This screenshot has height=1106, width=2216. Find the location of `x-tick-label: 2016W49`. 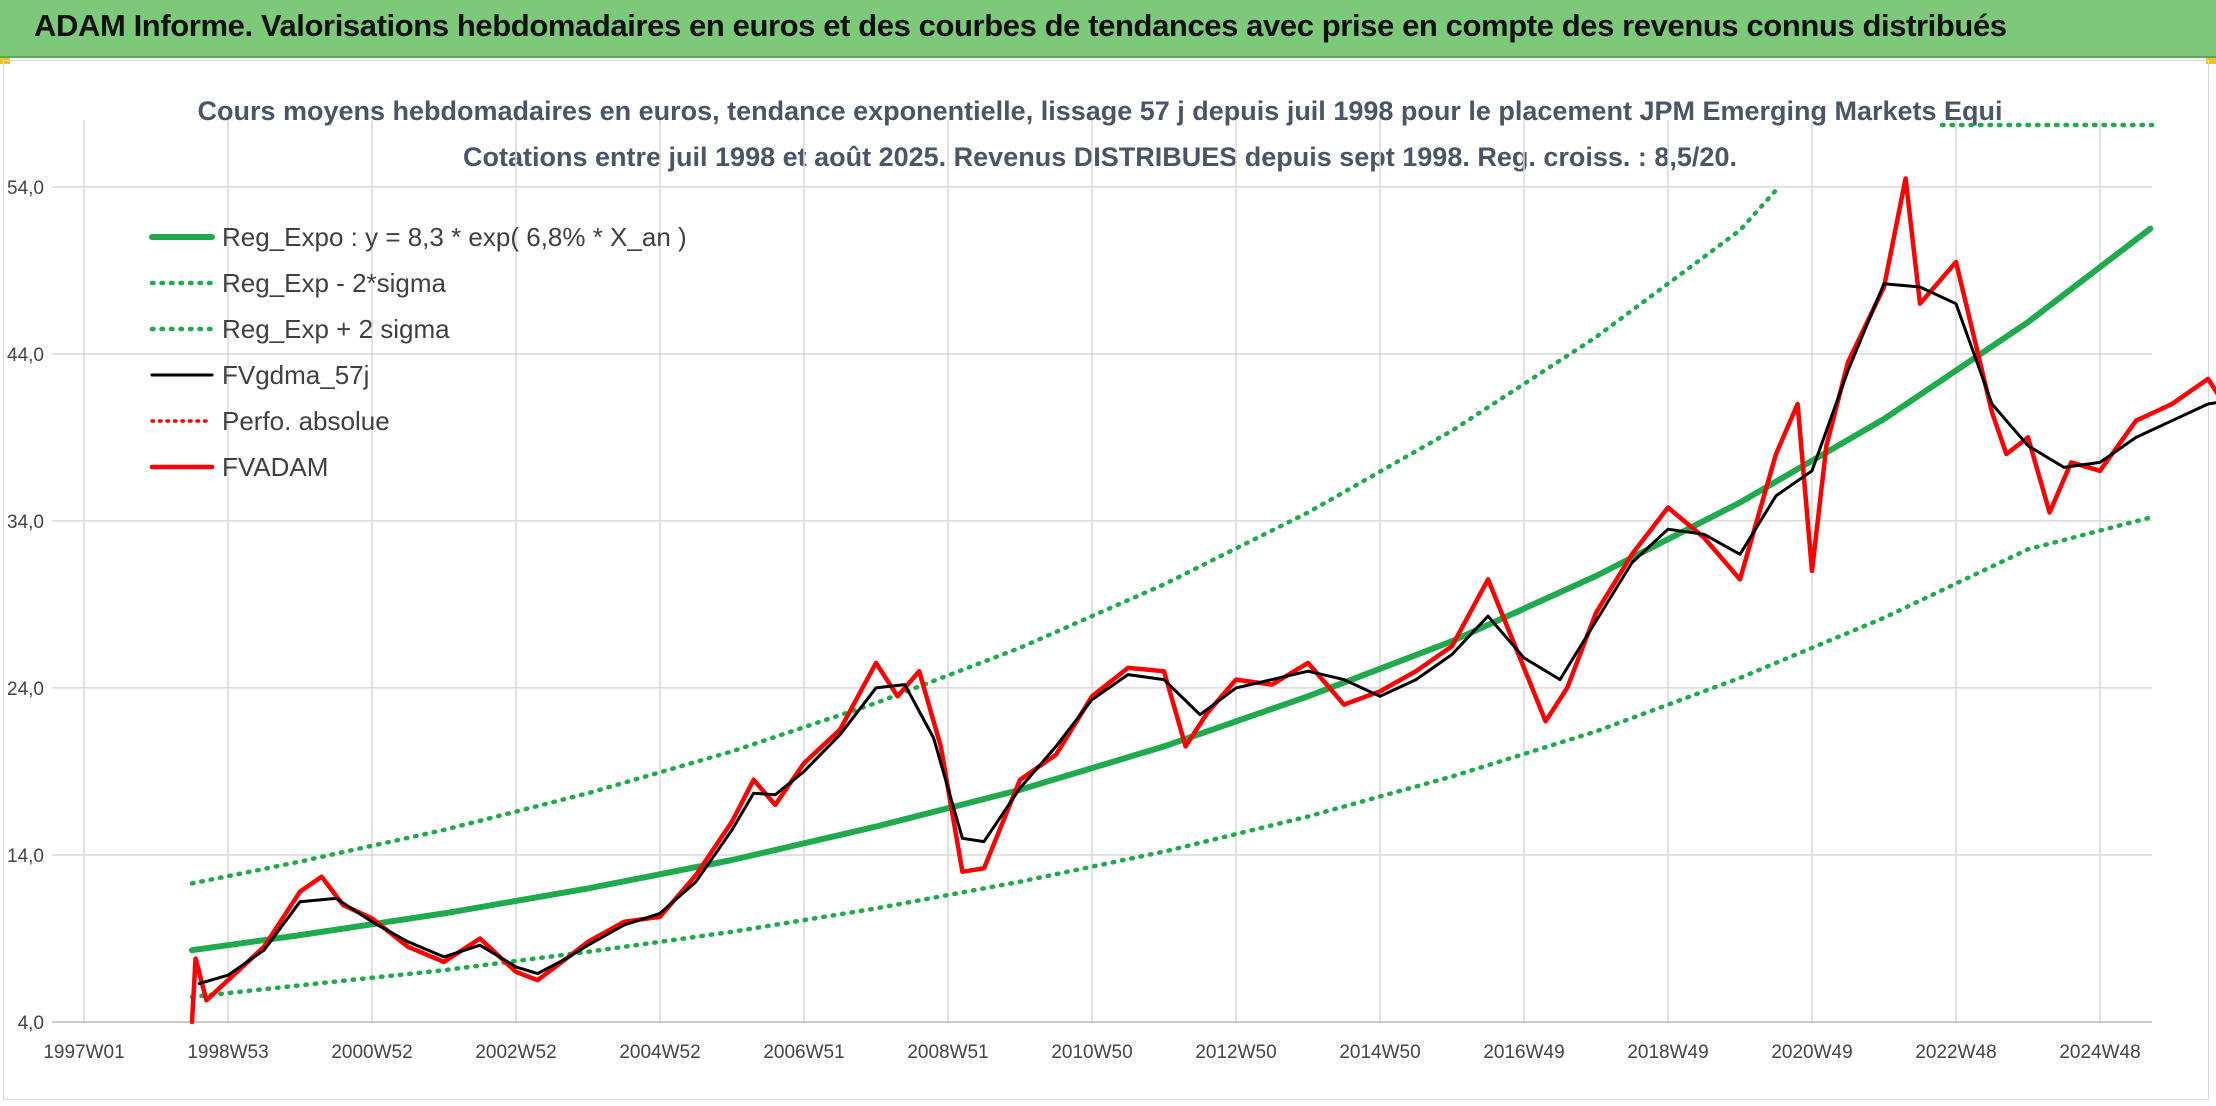

x-tick-label: 2016W49 is located at coordinates (1523, 1052).